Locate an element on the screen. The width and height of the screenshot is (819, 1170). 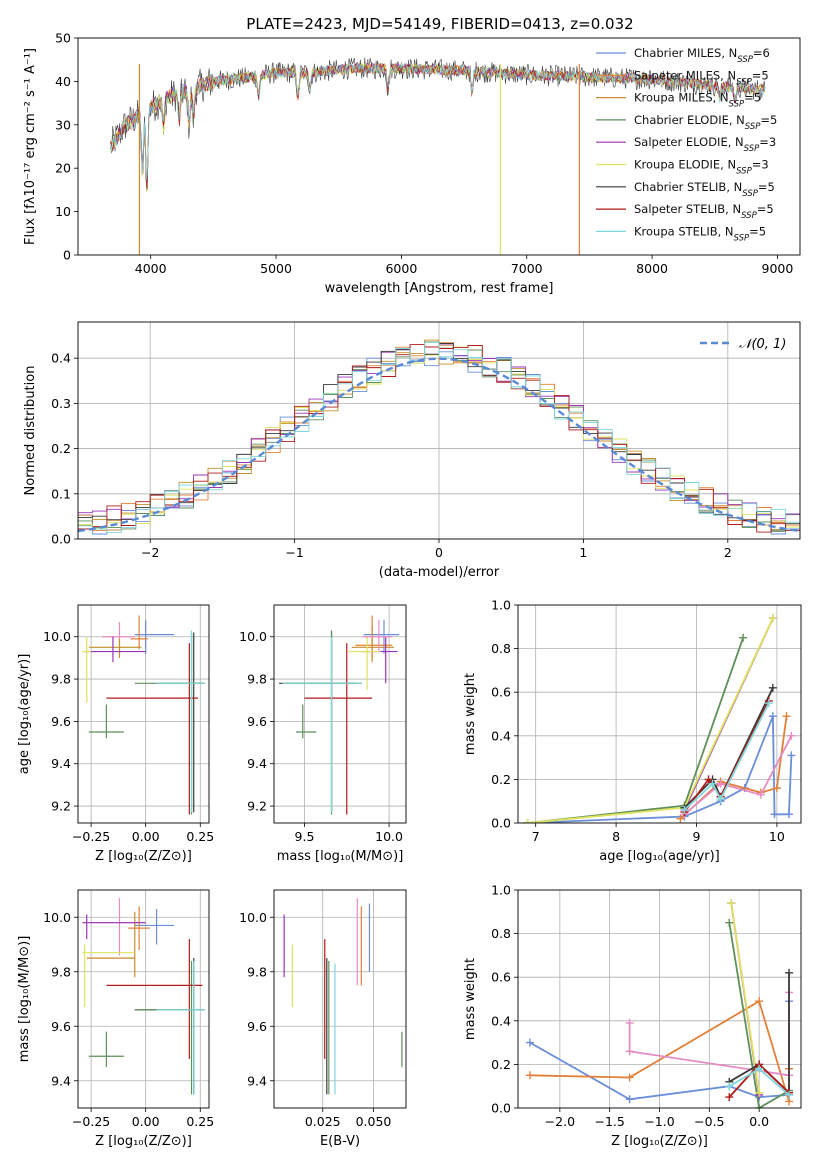
x-axis-label: wavelength [Angstrom, rest frame] is located at coordinates (439, 288).